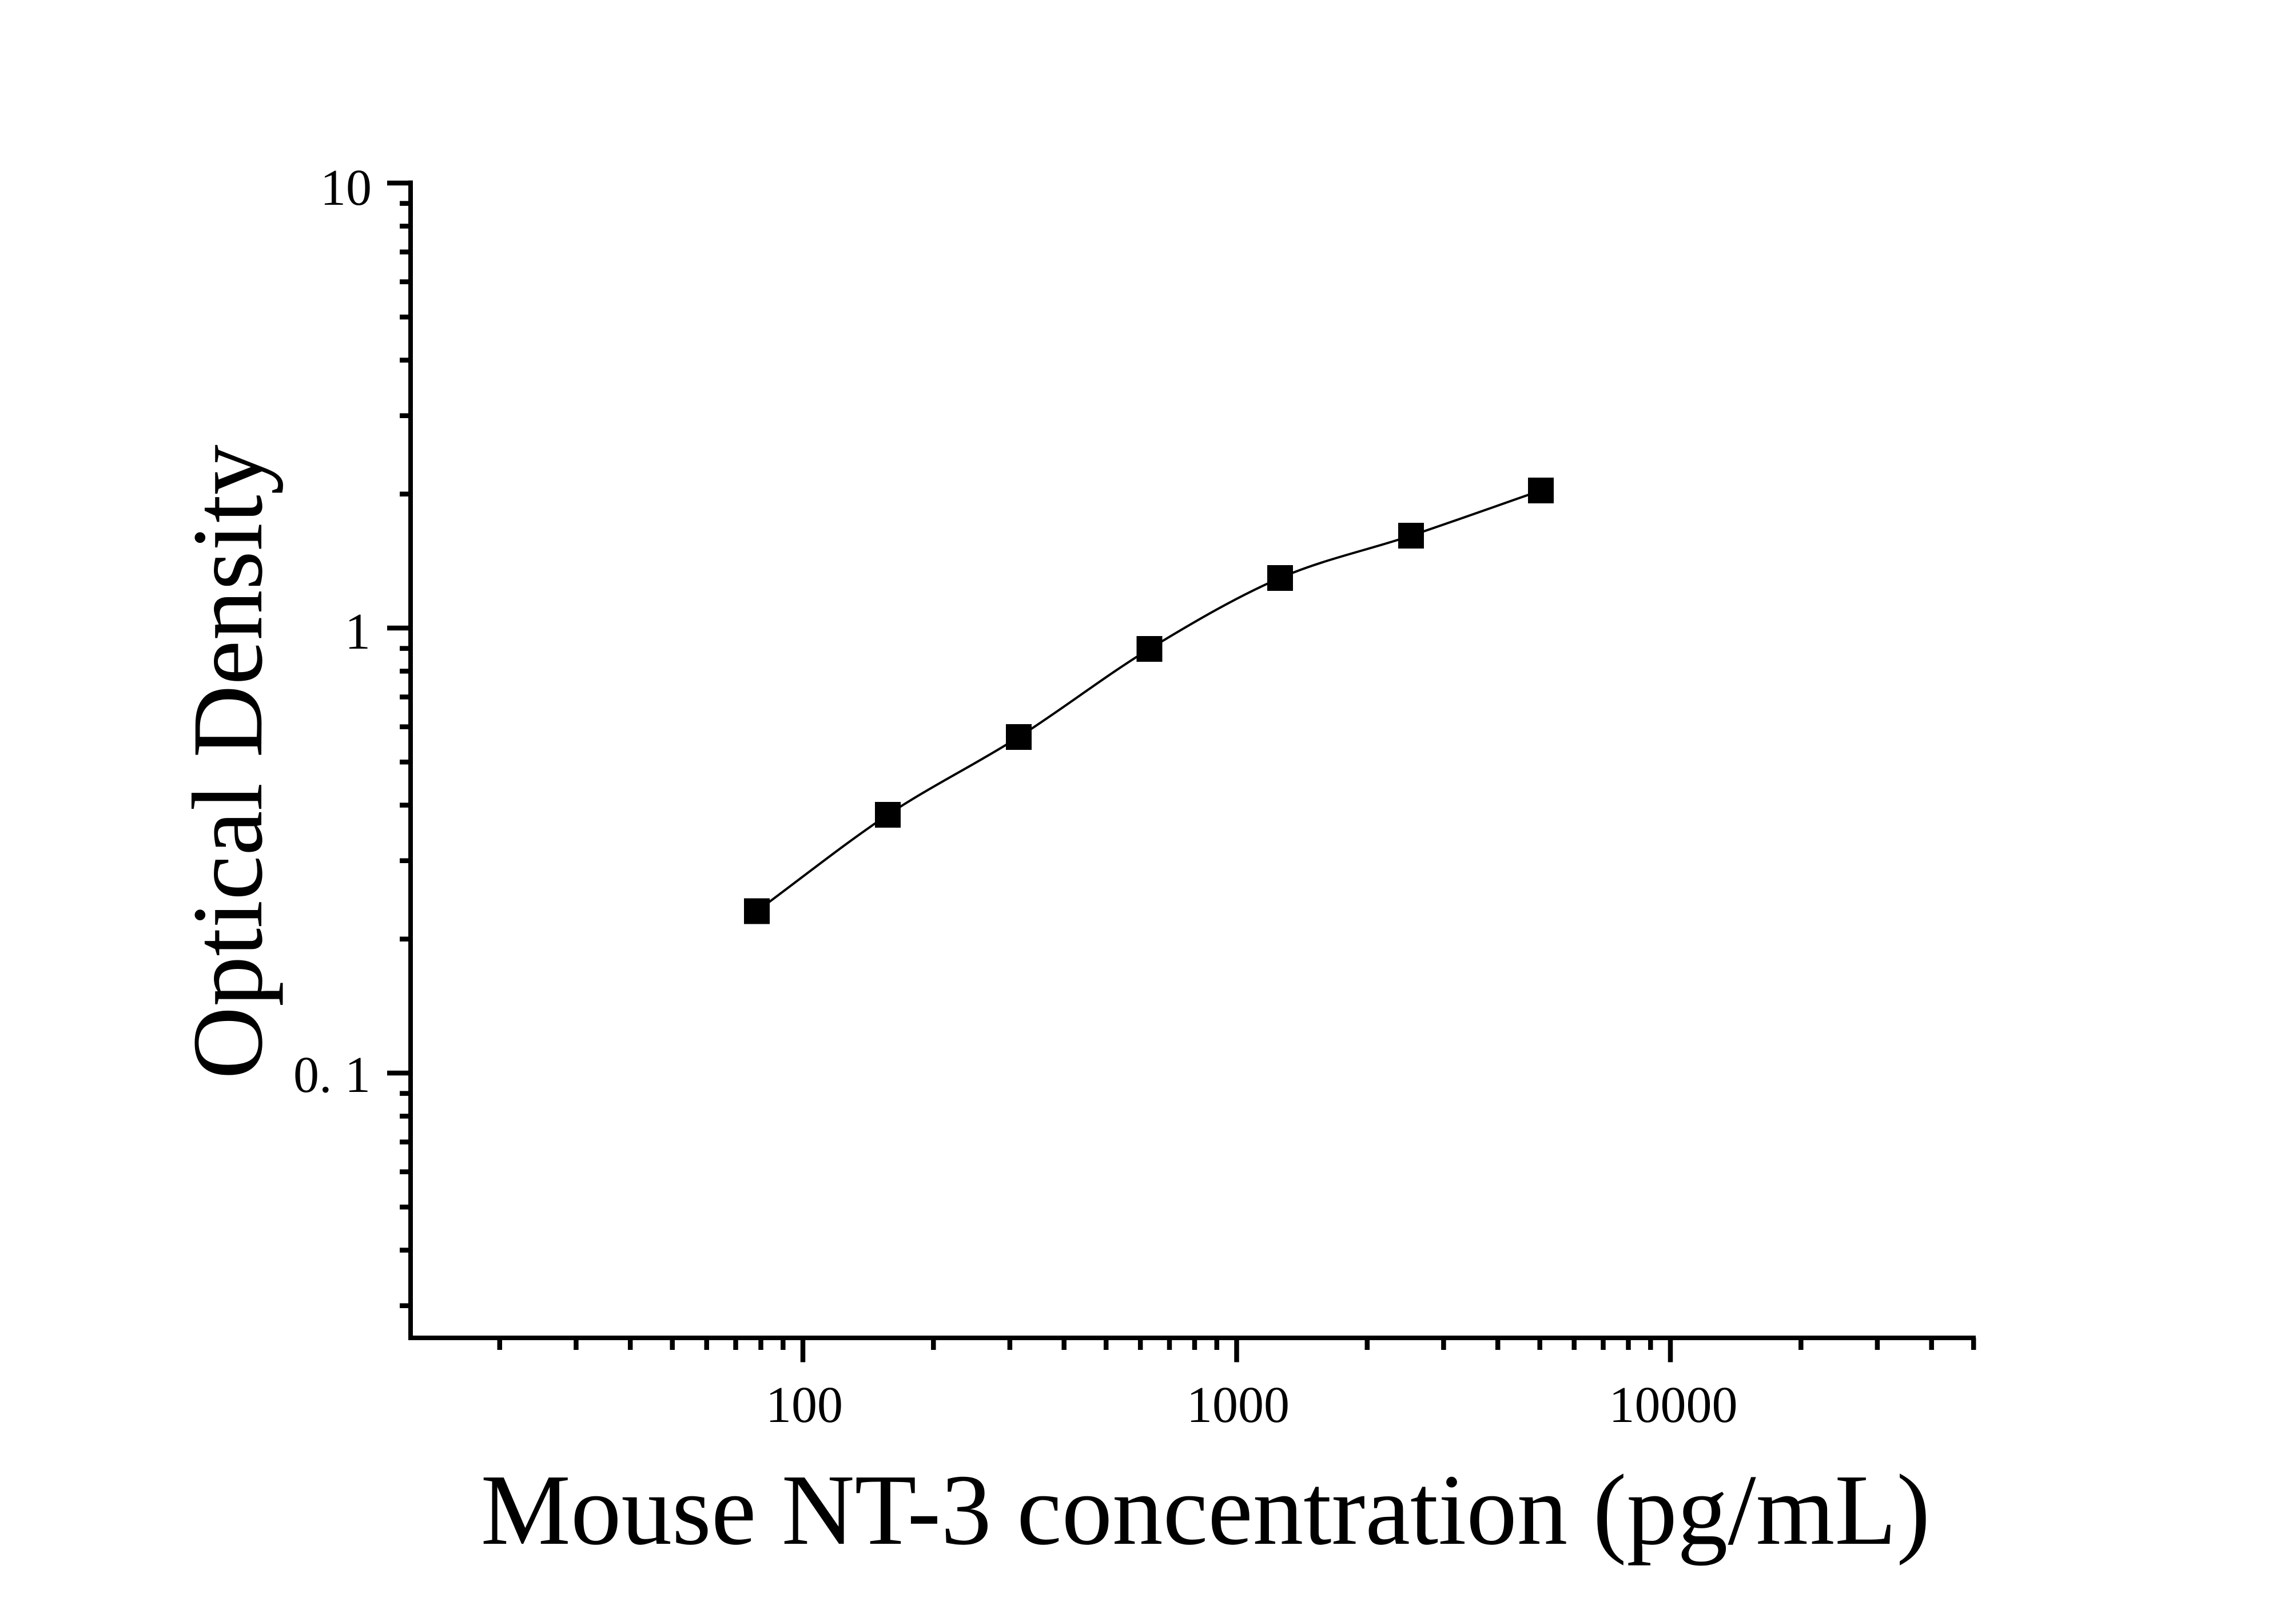 This screenshot has width=2296, height=1605. What do you see at coordinates (1674, 1405) in the screenshot?
I see `svg-text: 10000` at bounding box center [1674, 1405].